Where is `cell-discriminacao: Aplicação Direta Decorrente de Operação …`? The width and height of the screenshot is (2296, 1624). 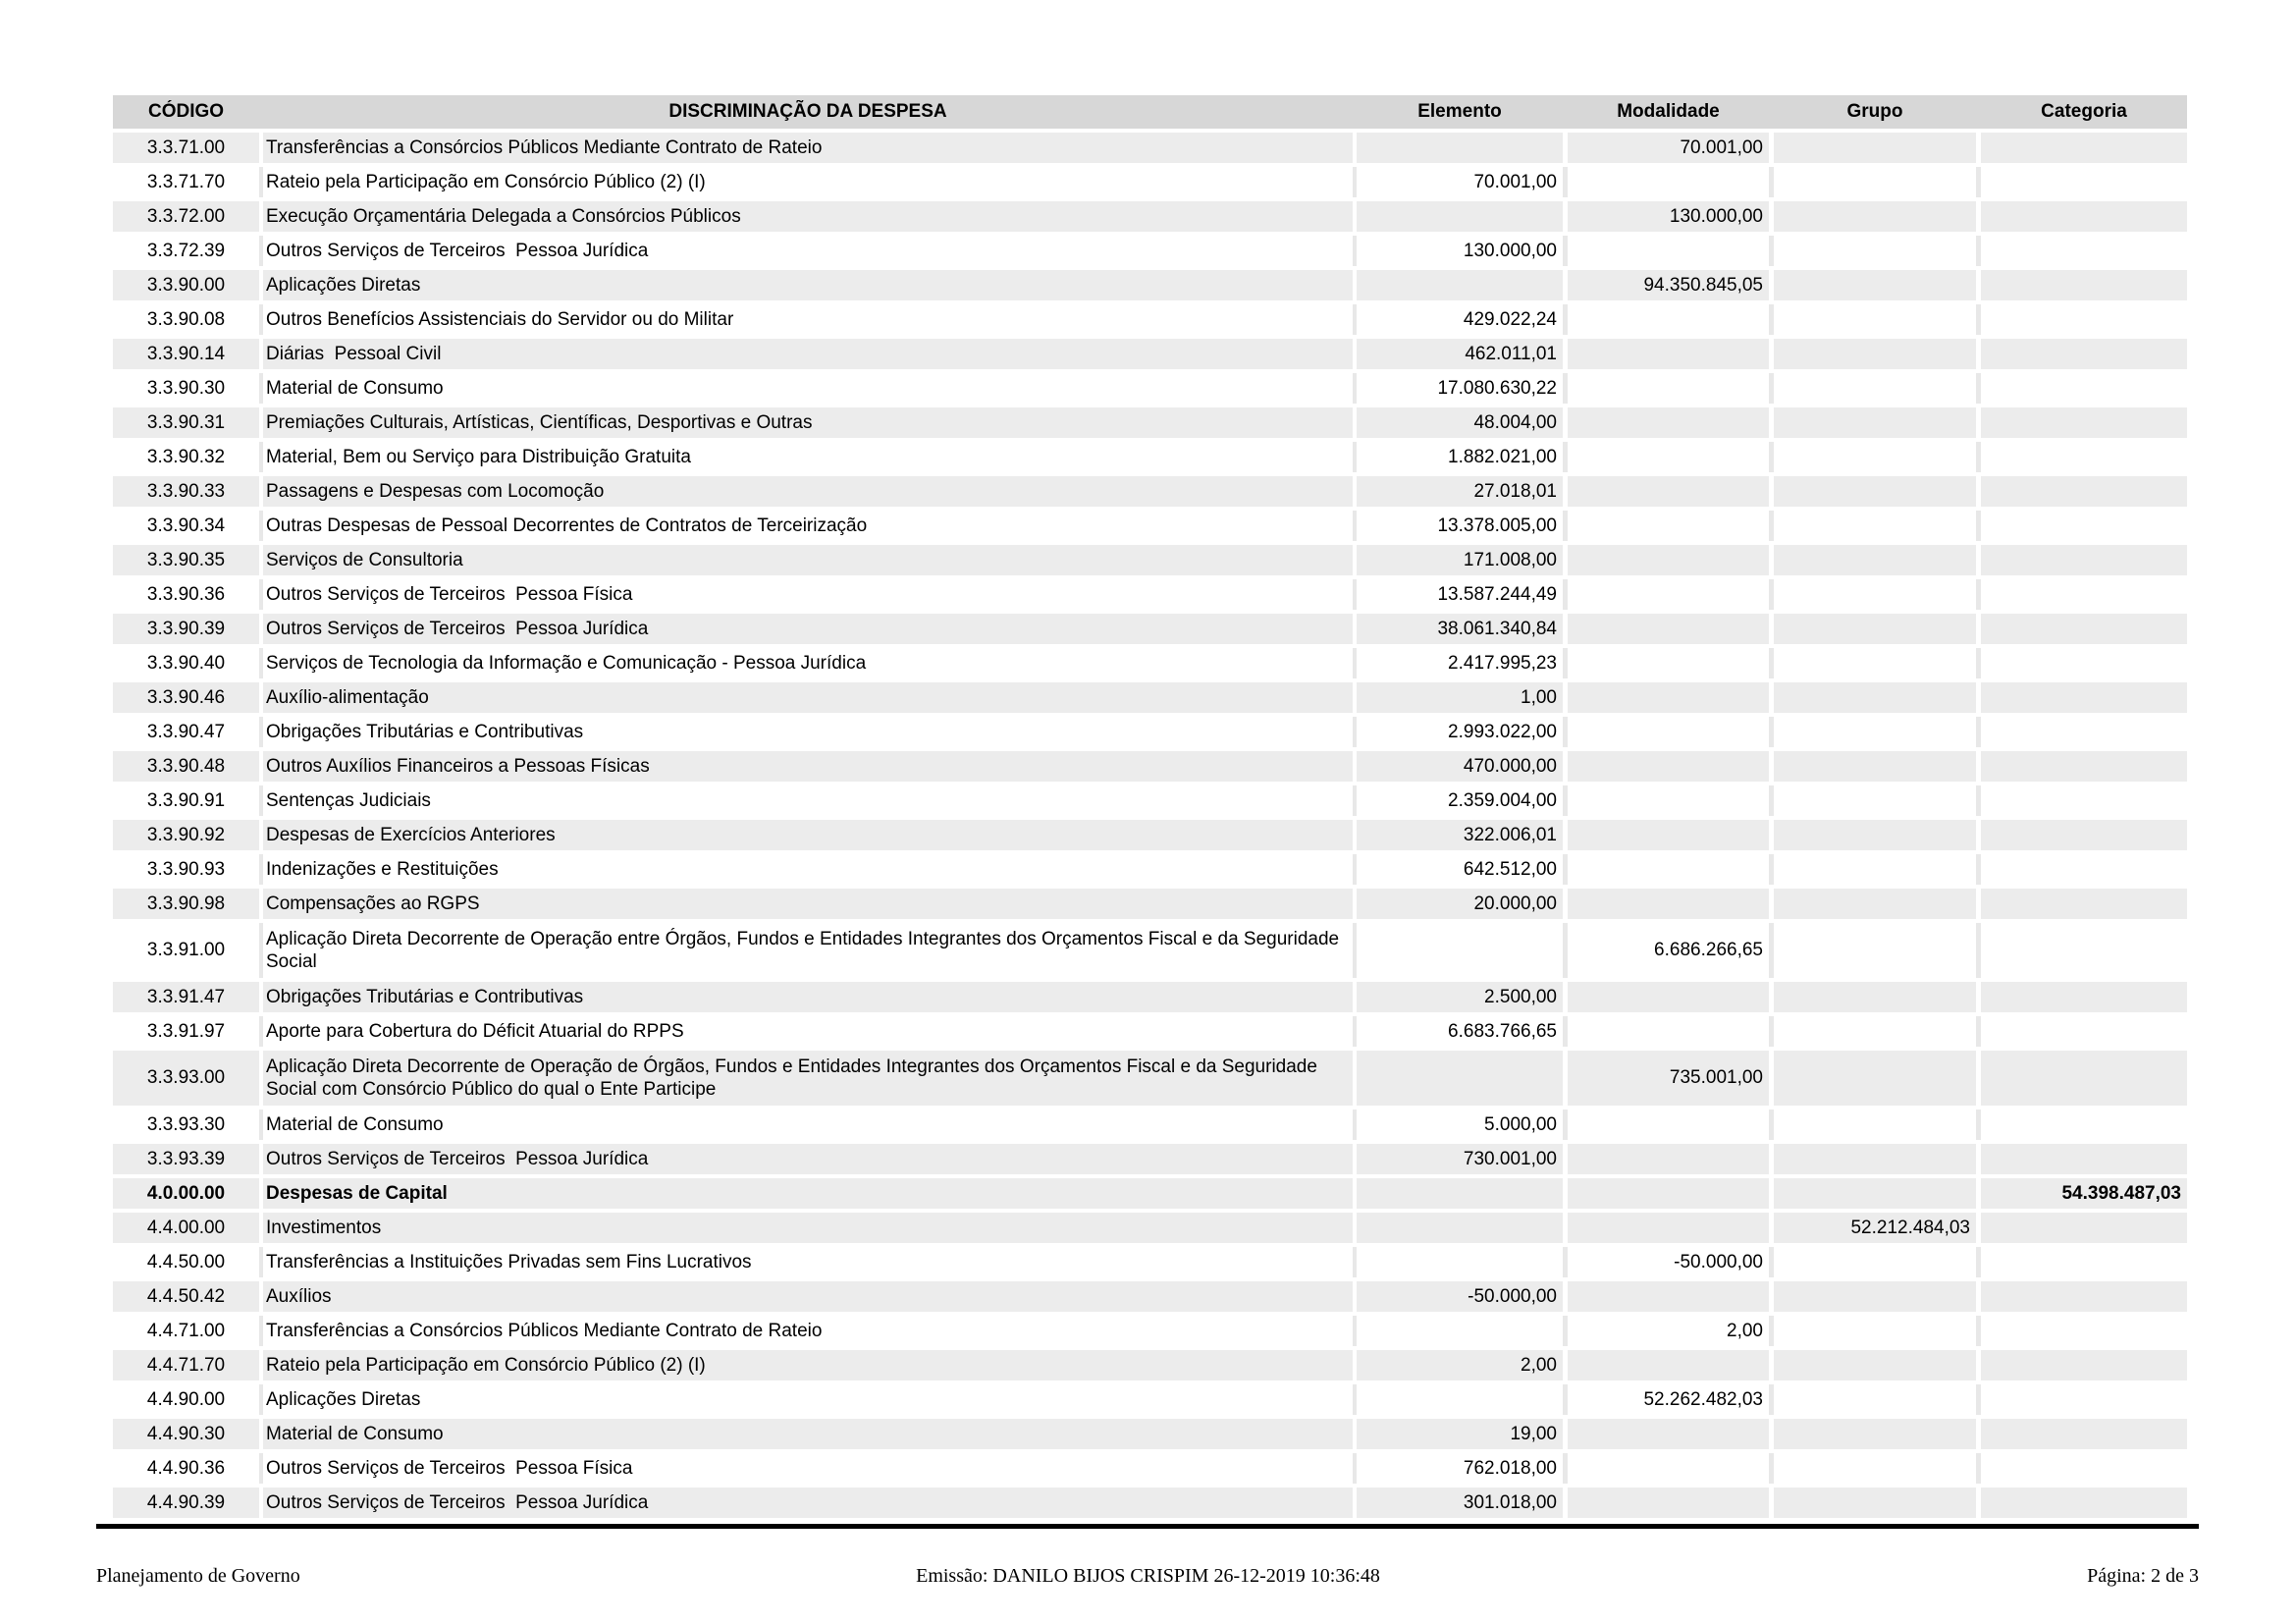 cell-discriminacao: Aplicação Direta Decorrente de Operação … is located at coordinates (808, 1078).